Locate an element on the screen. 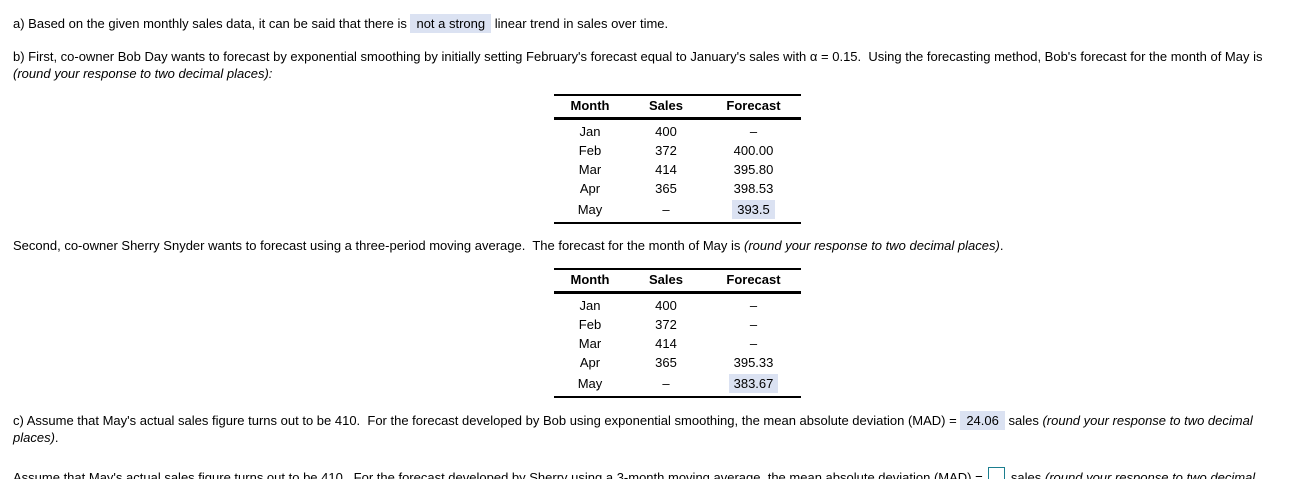 The height and width of the screenshot is (479, 1305). paragraph-d-mid: sales is located at coordinates (1026, 474).